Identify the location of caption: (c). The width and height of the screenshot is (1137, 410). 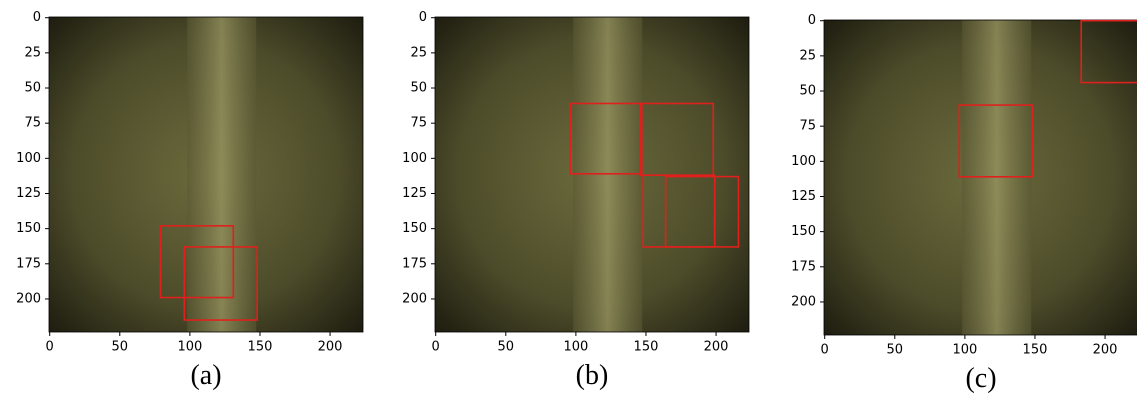
(980, 378).